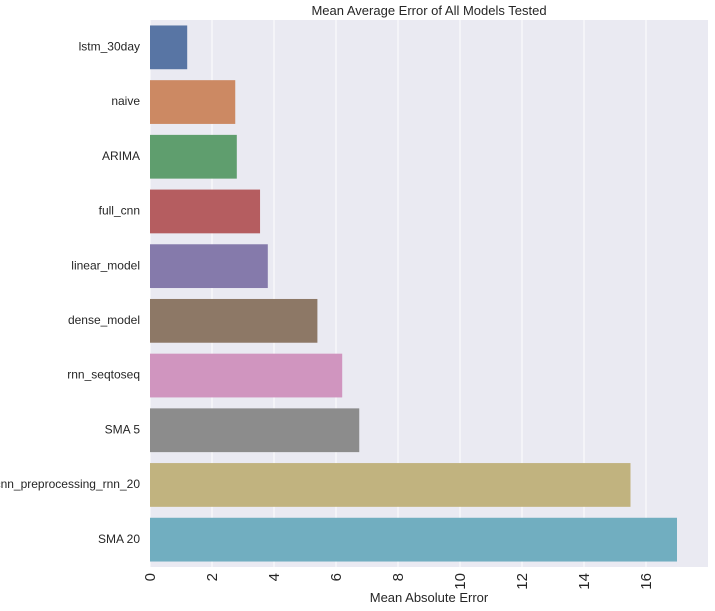  Describe the element at coordinates (460, 581) in the screenshot. I see `x-tick-label: 10` at that location.